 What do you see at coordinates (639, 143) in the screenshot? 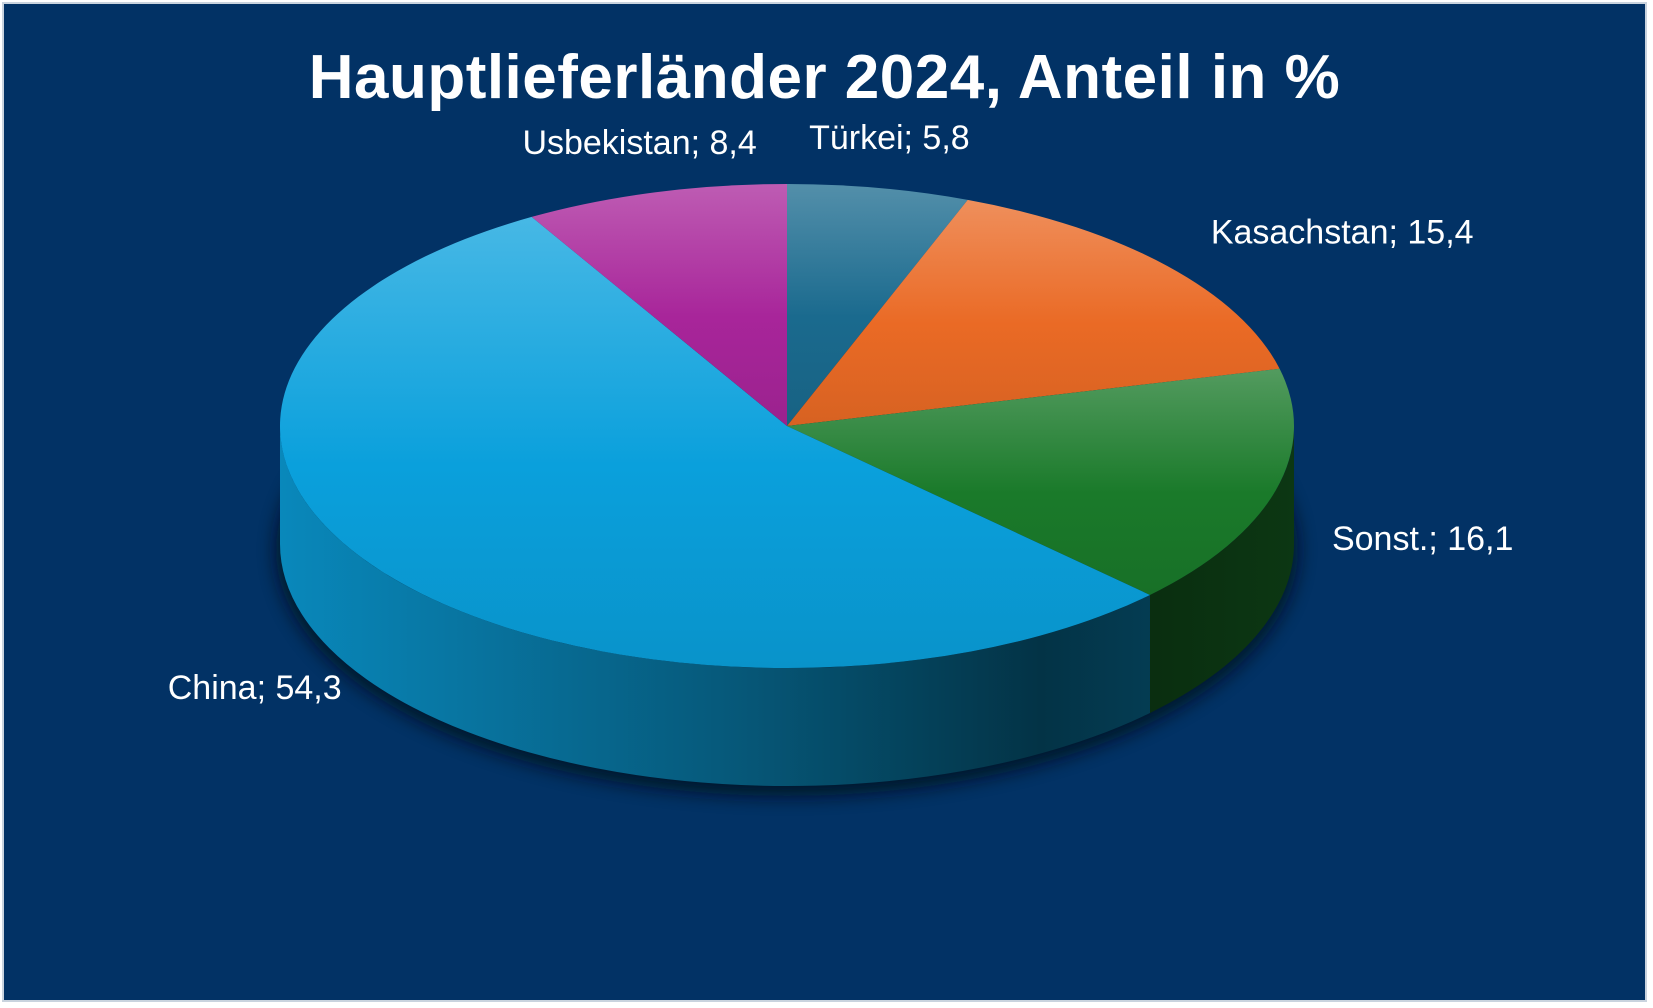
I see `data-label-usbekistan: Usbekistan; 8,4` at bounding box center [639, 143].